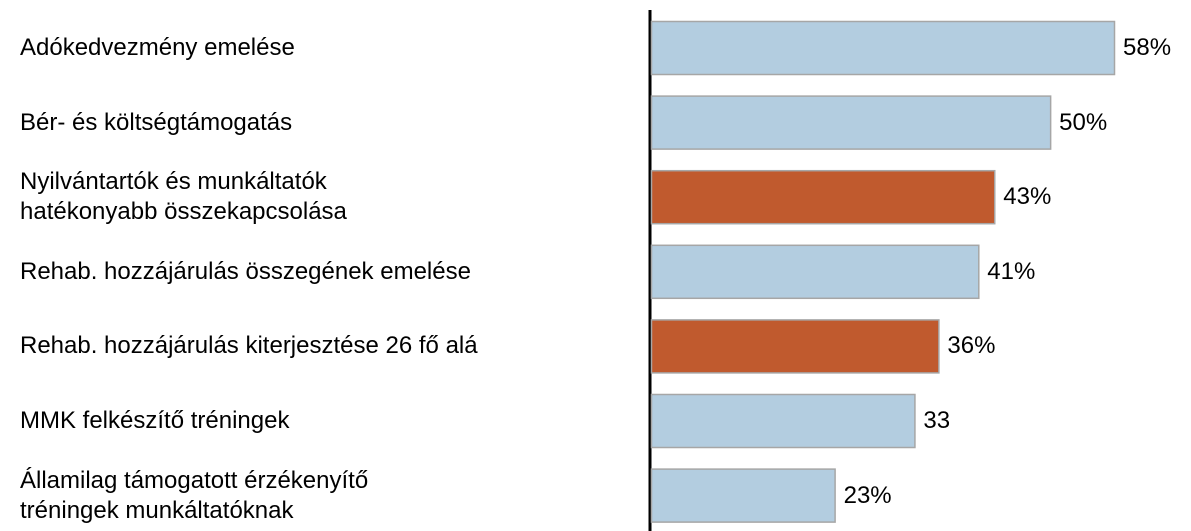 The image size is (1191, 531). I want to click on value-label: 41%, so click(1011, 271).